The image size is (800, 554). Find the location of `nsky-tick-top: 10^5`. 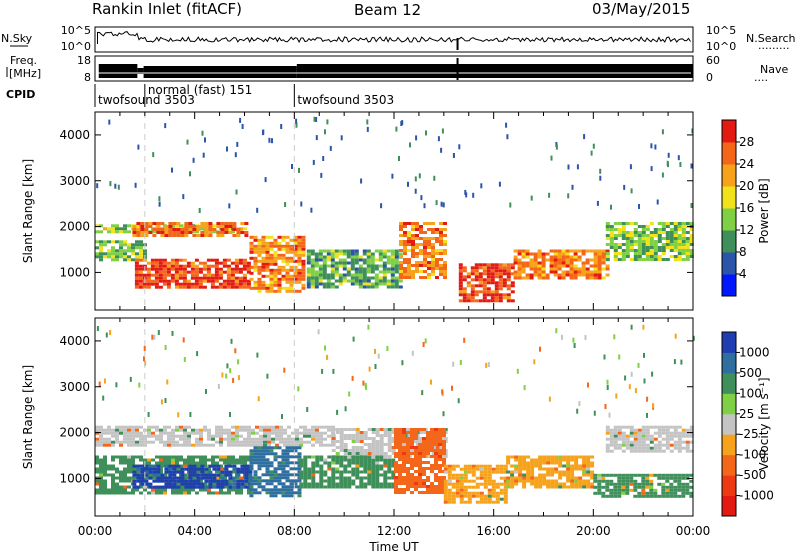

nsky-tick-top: 10^5 is located at coordinates (76, 30).